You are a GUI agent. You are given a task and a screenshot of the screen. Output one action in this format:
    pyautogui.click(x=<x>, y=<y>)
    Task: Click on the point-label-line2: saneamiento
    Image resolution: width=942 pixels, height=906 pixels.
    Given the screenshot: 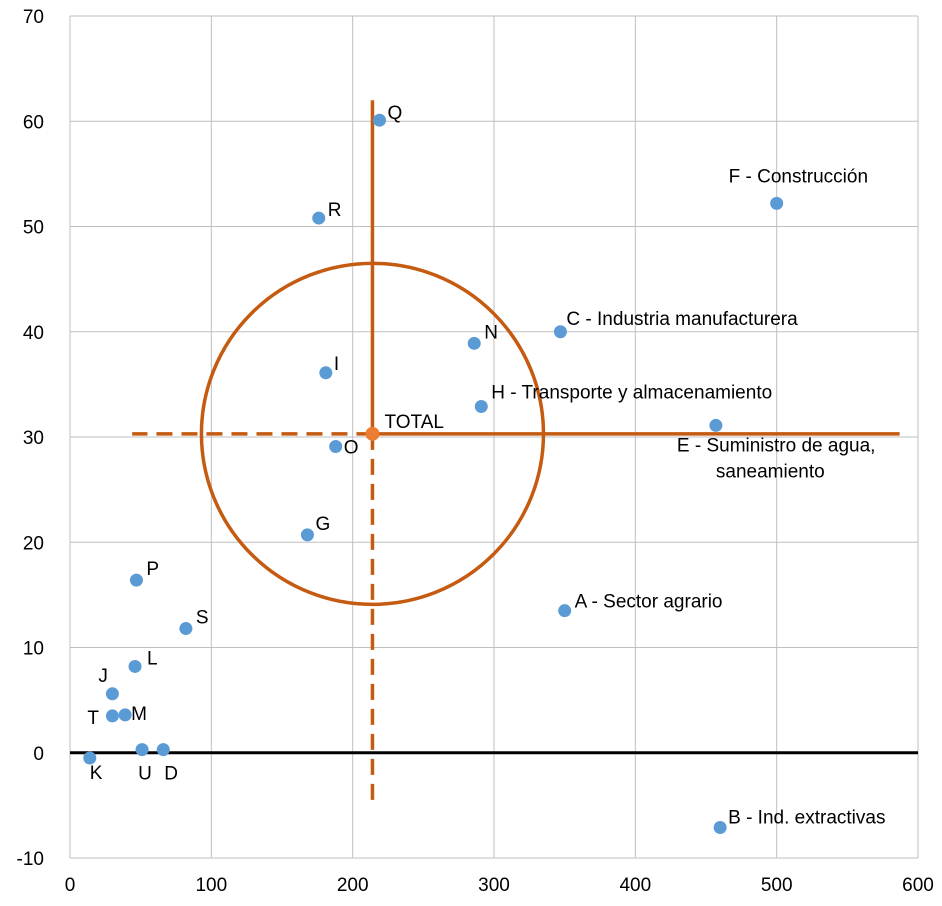 What is the action you would take?
    pyautogui.click(x=770, y=471)
    